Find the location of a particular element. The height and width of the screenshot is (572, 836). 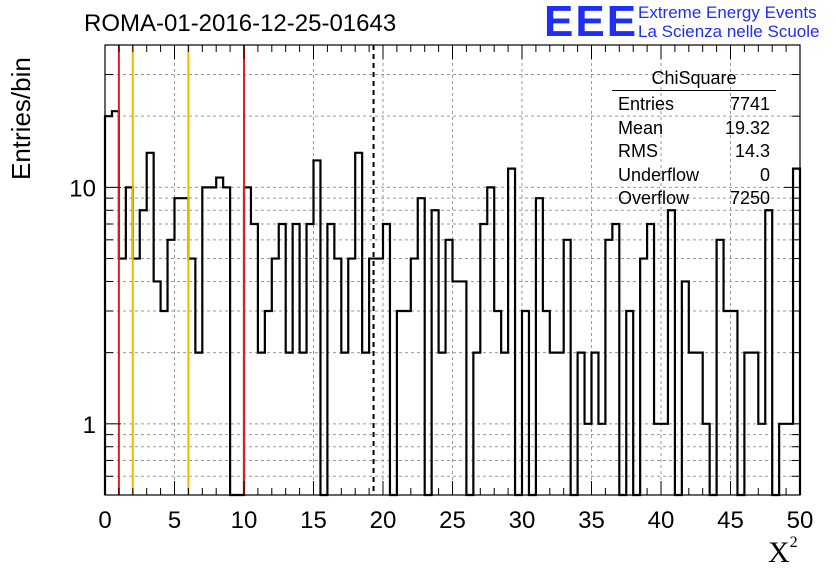

x-tick-label: 15 is located at coordinates (313, 520).